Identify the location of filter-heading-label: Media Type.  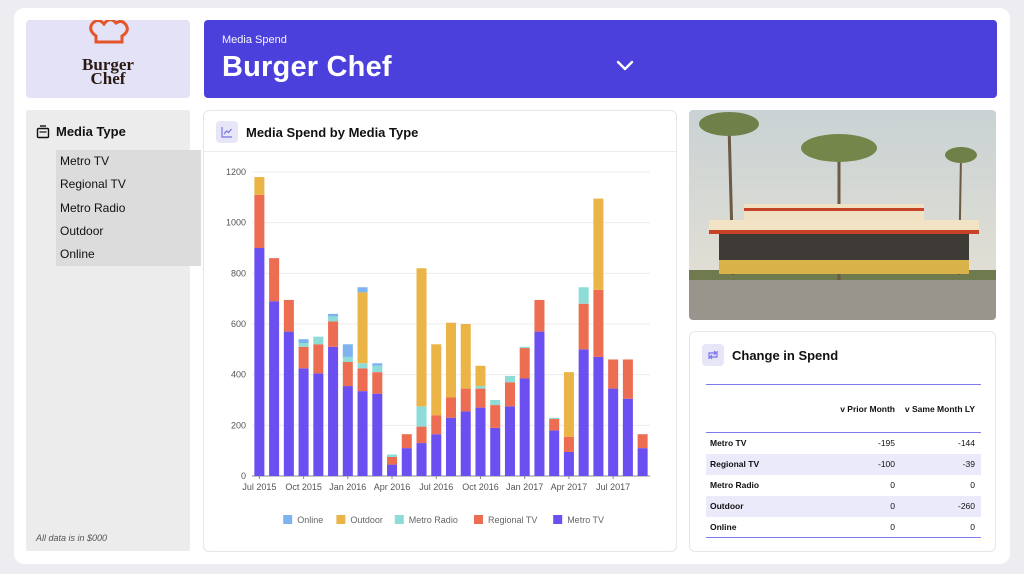
(91, 131).